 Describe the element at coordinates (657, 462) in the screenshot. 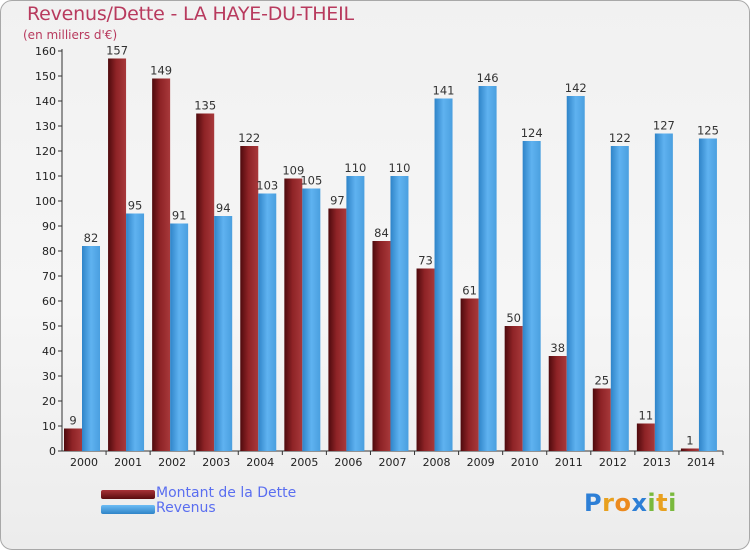

I see `x-tick-label: 2013` at that location.